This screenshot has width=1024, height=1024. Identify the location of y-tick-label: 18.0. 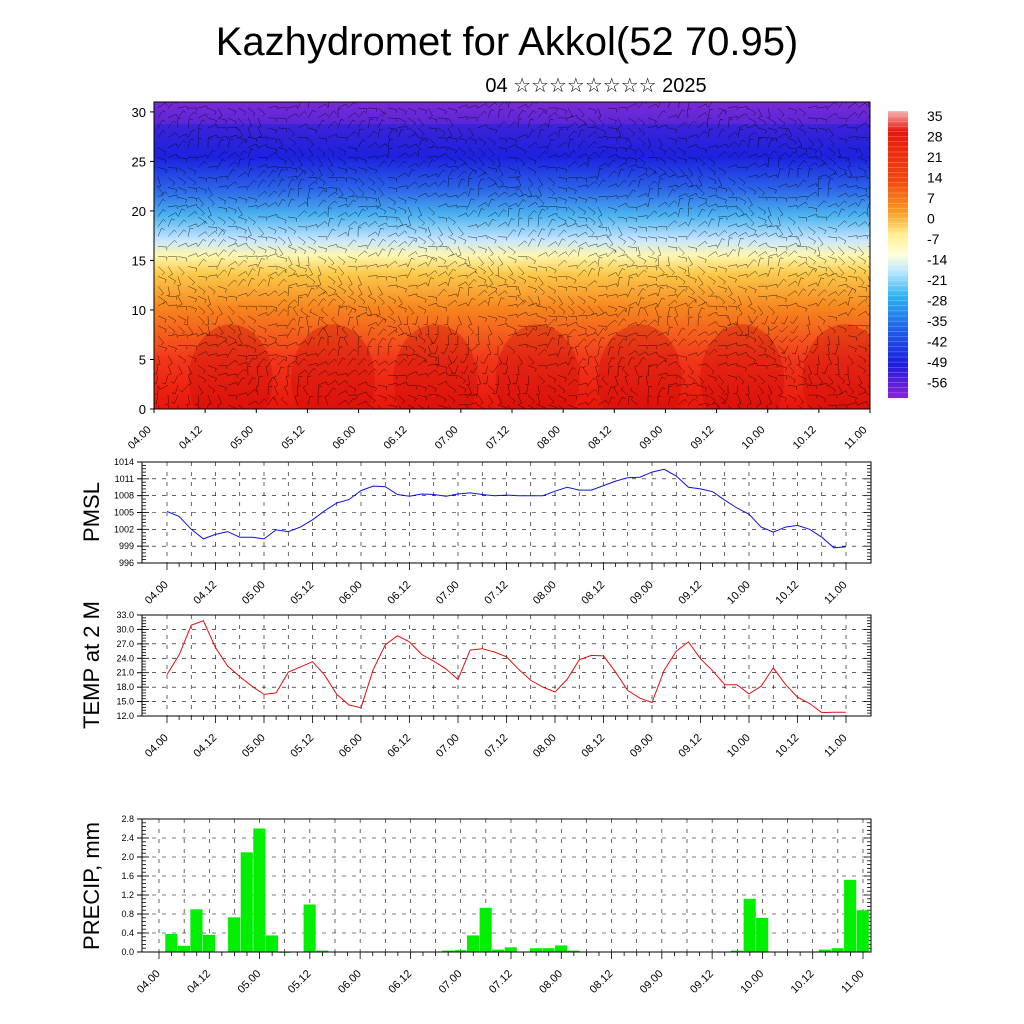
(125, 687).